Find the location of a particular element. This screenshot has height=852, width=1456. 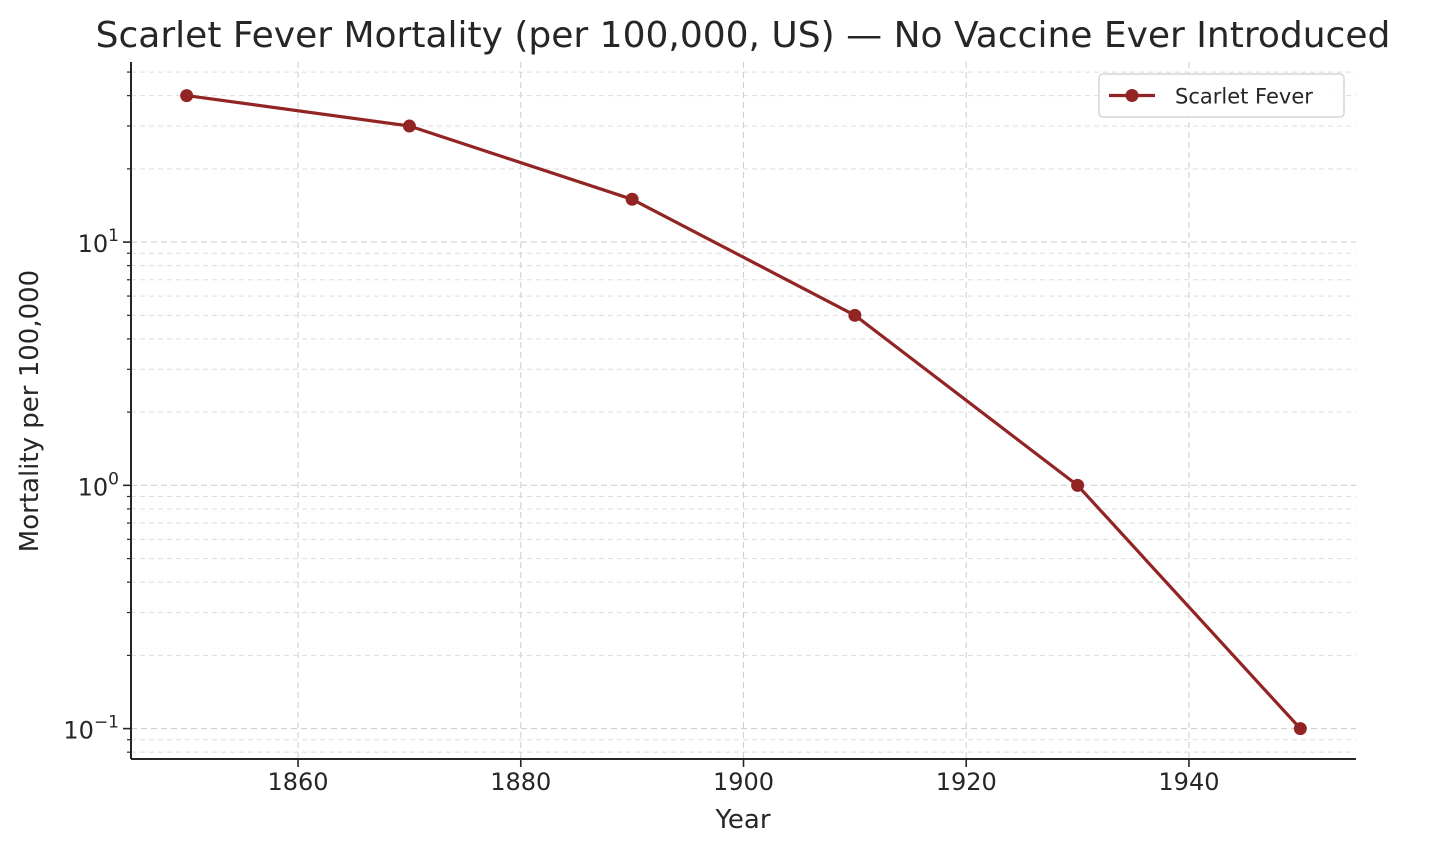

y-tick-label: 10⁻¹ is located at coordinates (91, 729).